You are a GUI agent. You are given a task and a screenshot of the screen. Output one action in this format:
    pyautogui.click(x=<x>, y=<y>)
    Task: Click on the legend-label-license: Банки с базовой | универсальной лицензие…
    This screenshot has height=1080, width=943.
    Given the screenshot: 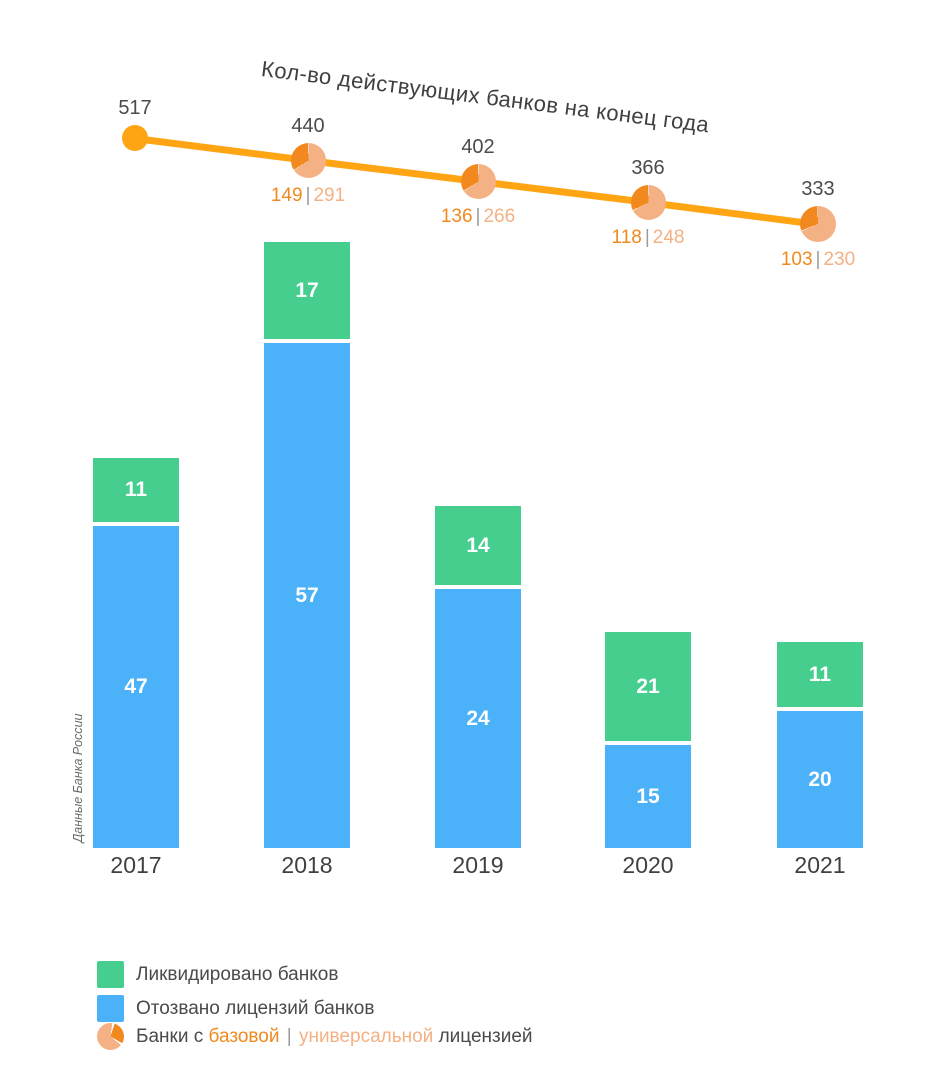 What is the action you would take?
    pyautogui.click(x=334, y=1037)
    